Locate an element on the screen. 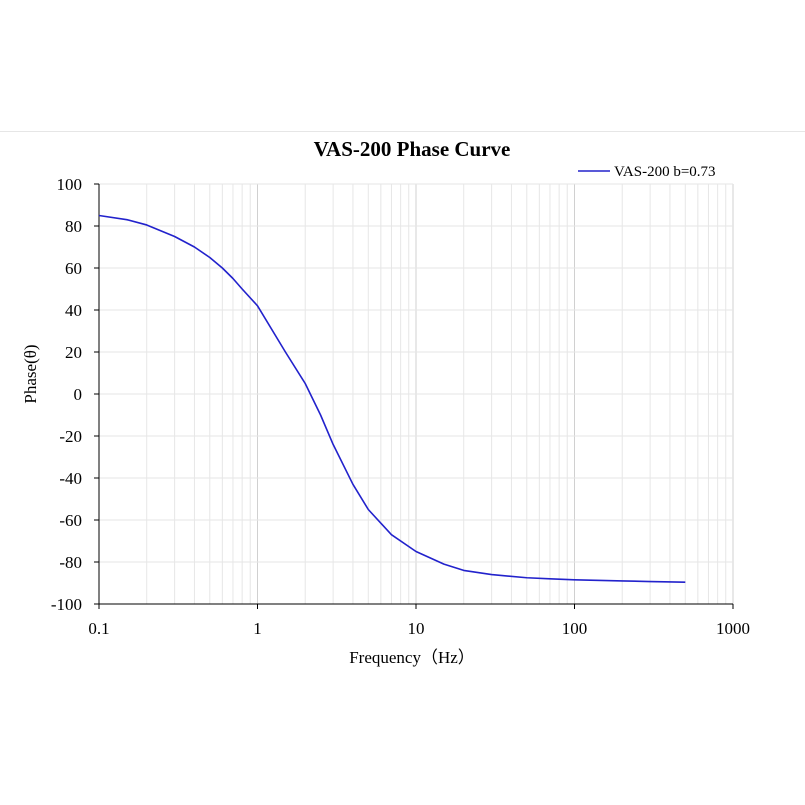 The height and width of the screenshot is (805, 805). y-tick-label: -100 is located at coordinates (66, 604).